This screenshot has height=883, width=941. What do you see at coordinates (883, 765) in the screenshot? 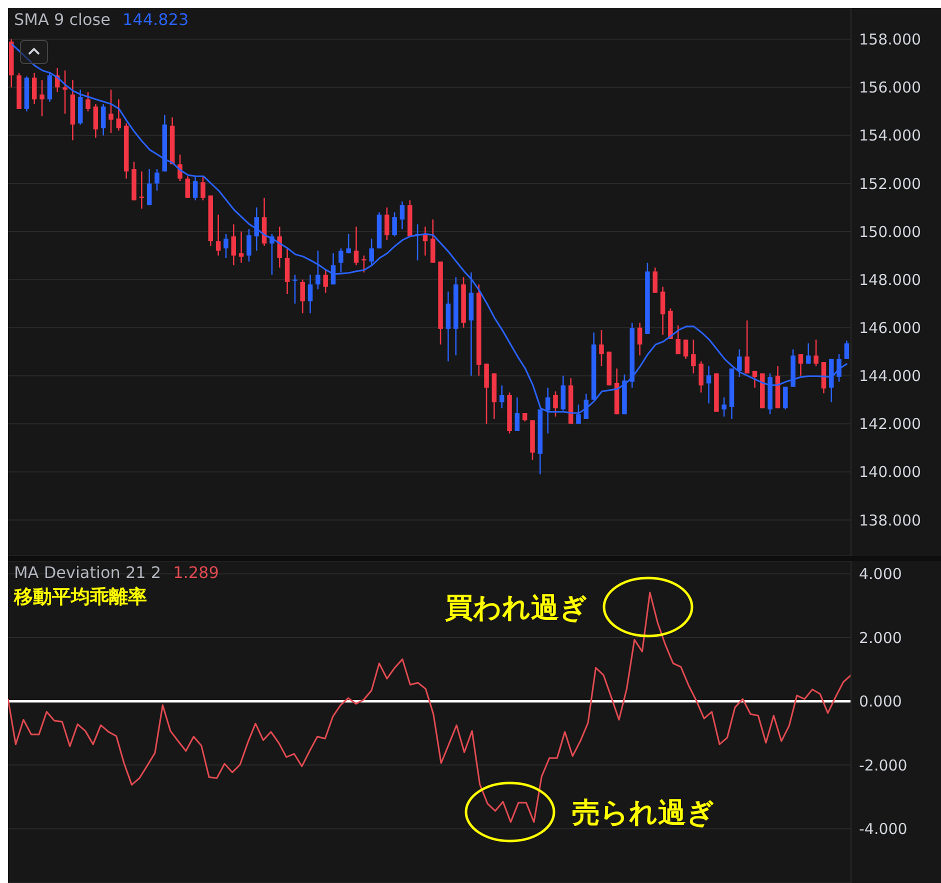
I see `y-tick-label: -2.000` at bounding box center [883, 765].